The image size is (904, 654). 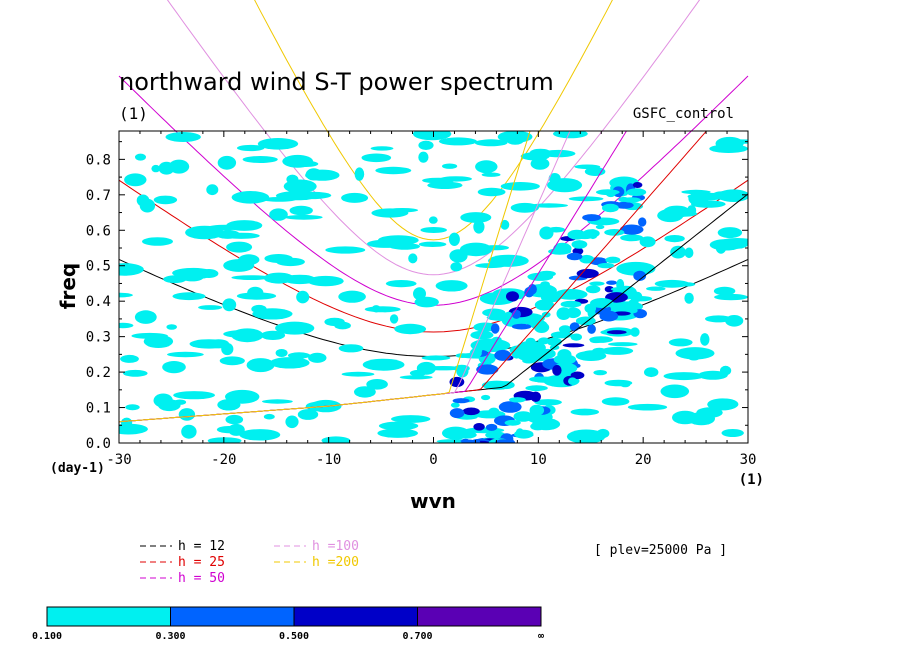 I want to click on y-tick-label: 0.2, so click(x=98, y=373).